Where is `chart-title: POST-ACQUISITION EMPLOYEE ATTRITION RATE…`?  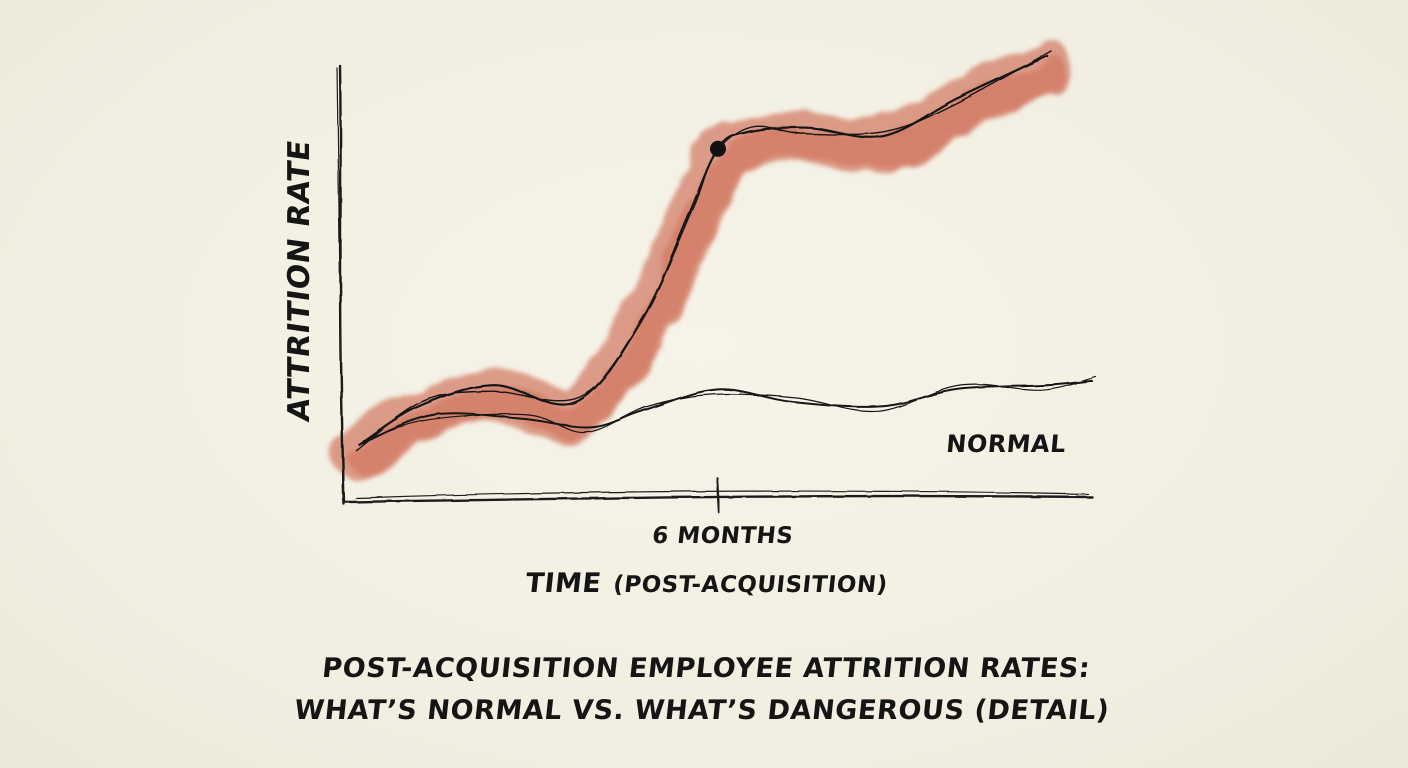
chart-title: POST-ACQUISITION EMPLOYEE ATTRITION RATE… is located at coordinates (704, 690).